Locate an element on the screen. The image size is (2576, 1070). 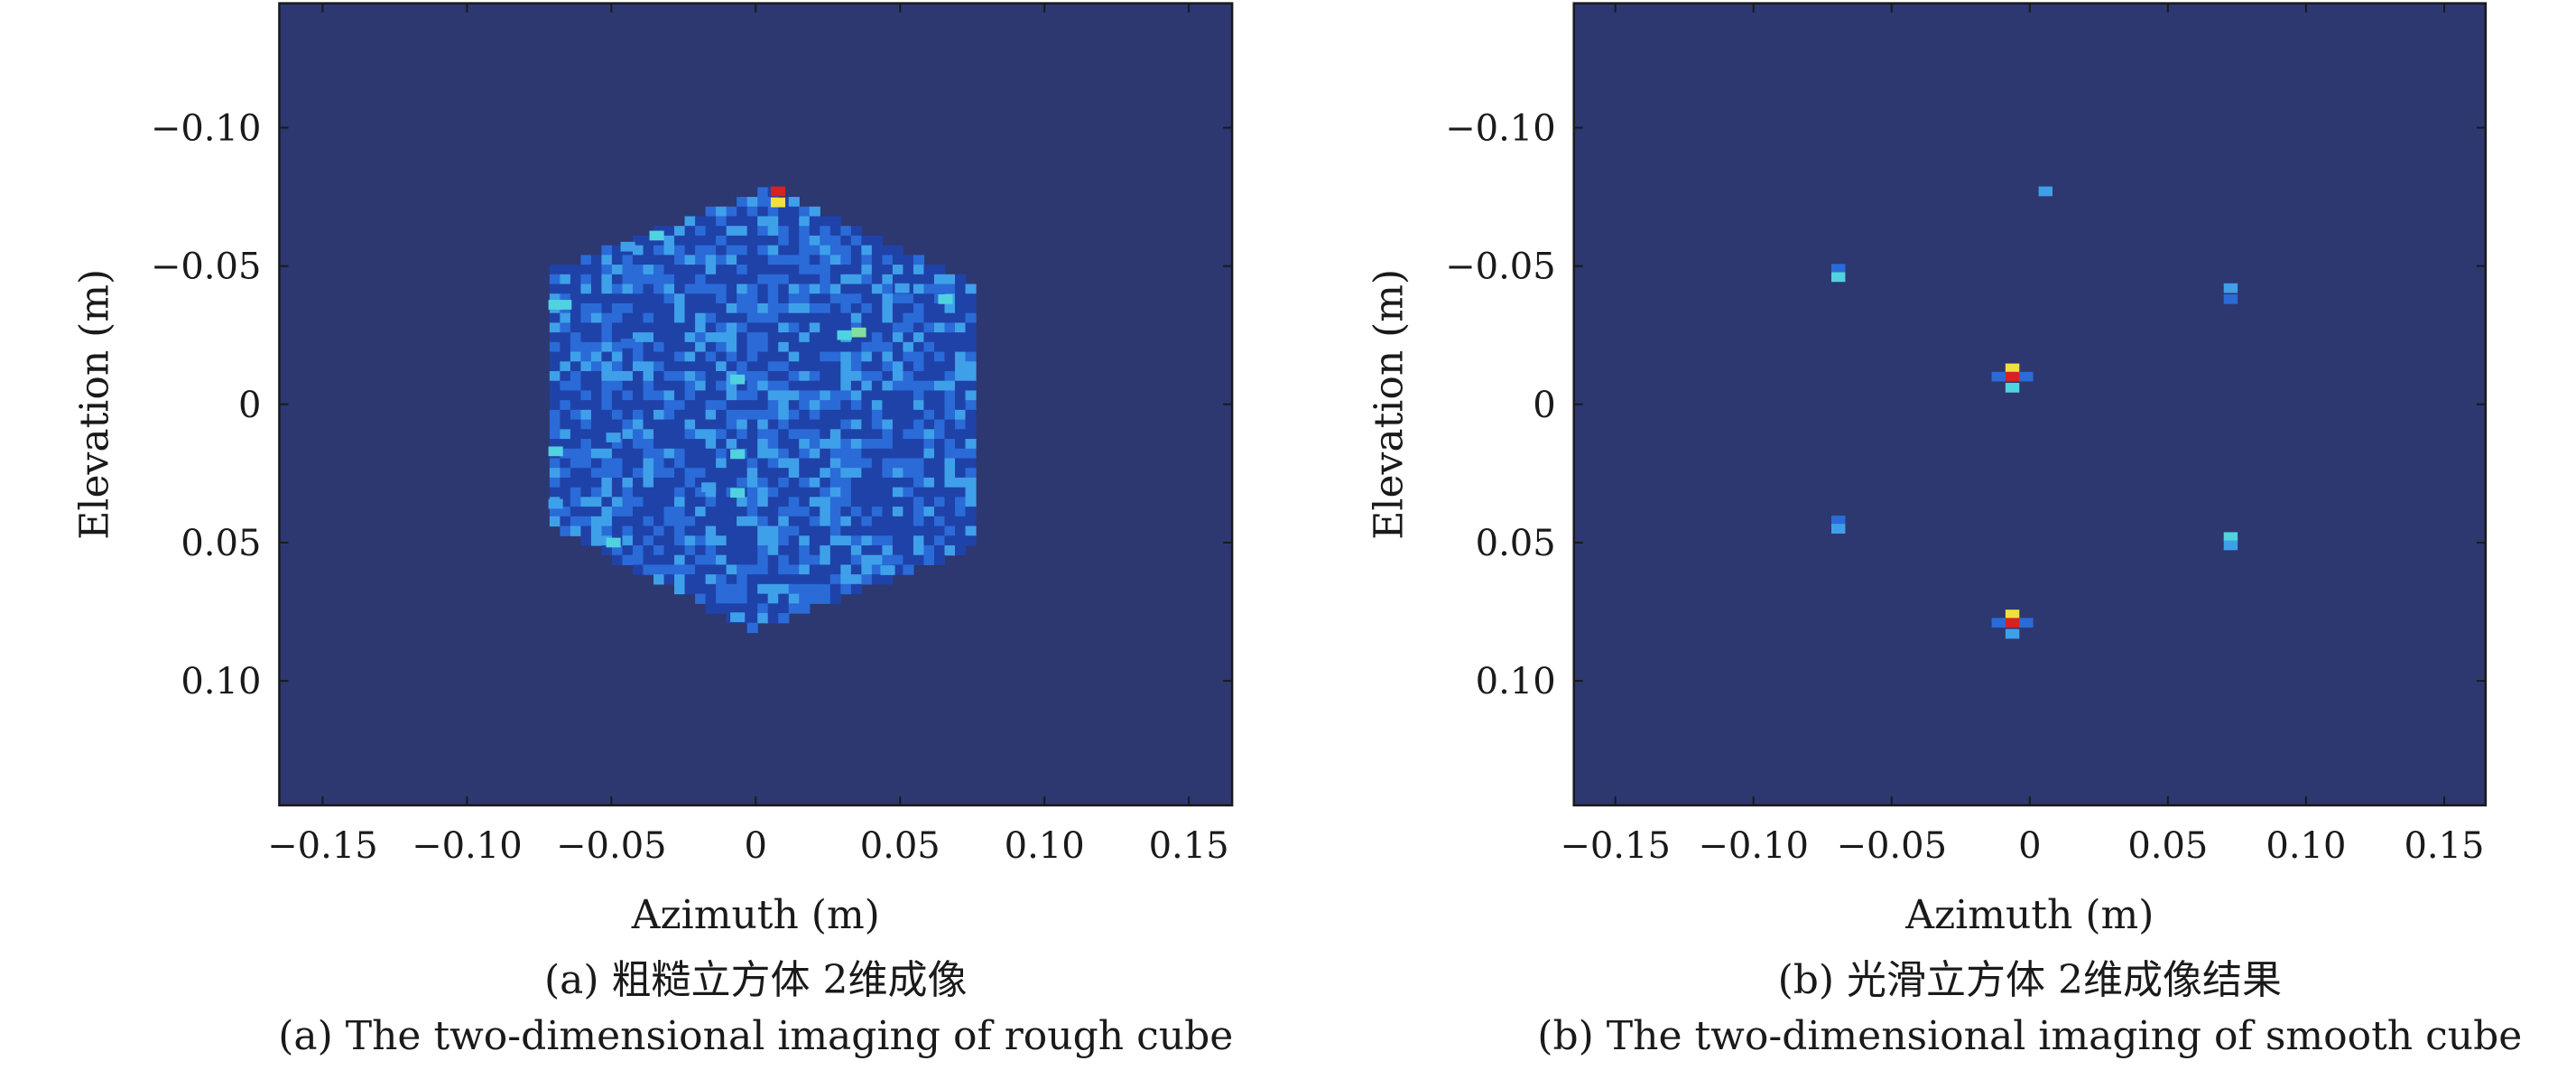
x-tick-label: 0.05 is located at coordinates (900, 846).